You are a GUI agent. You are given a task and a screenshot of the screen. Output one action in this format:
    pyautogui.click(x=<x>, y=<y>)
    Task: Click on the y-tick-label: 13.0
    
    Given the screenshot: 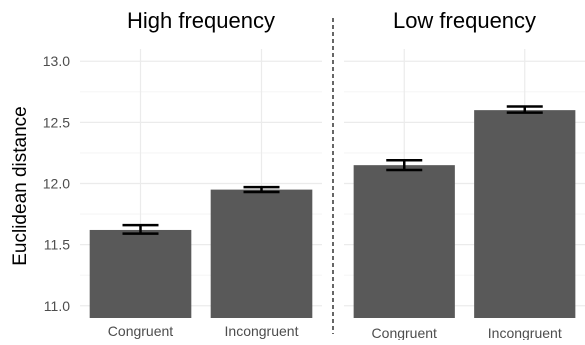 What is the action you would take?
    pyautogui.click(x=56, y=61)
    